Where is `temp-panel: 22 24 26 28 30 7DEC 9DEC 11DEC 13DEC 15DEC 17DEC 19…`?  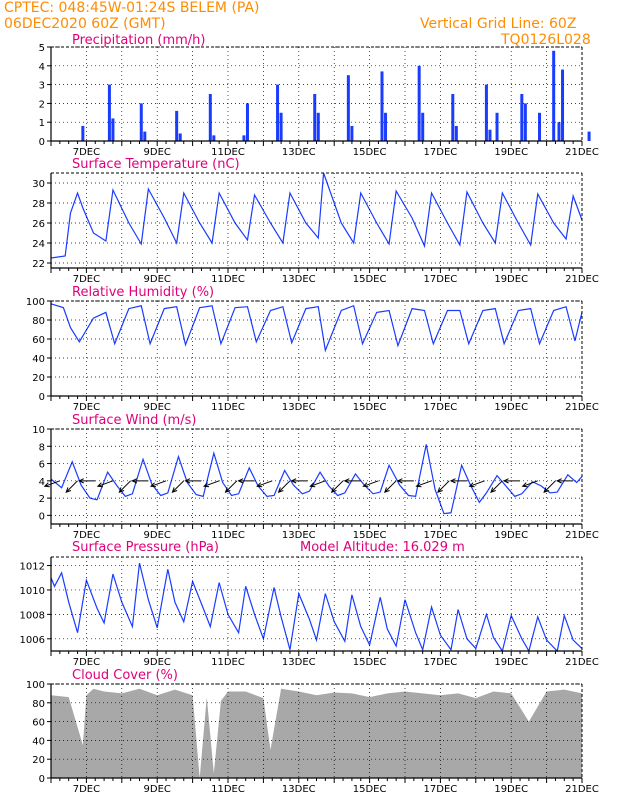 temp-panel: 22 24 26 28 30 7DEC 9DEC 11DEC 13DEC 15DEC 17DEC 19… is located at coordinates (315, 228).